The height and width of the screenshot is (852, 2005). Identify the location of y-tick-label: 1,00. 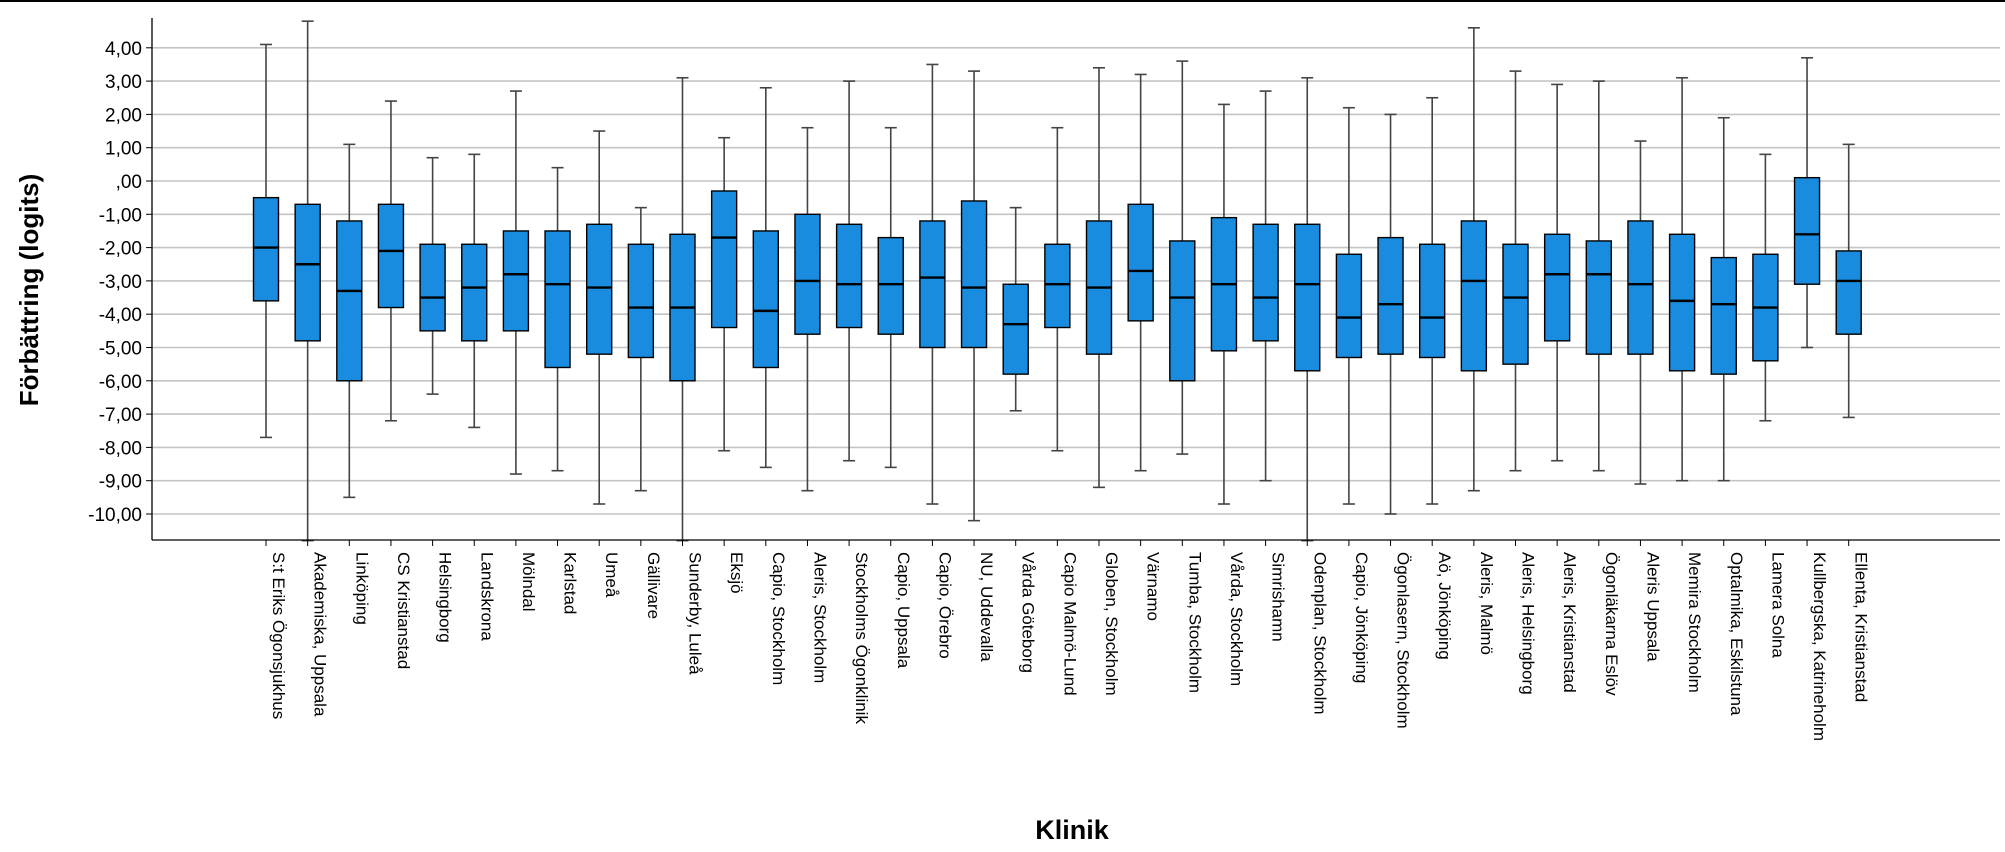
(123, 149).